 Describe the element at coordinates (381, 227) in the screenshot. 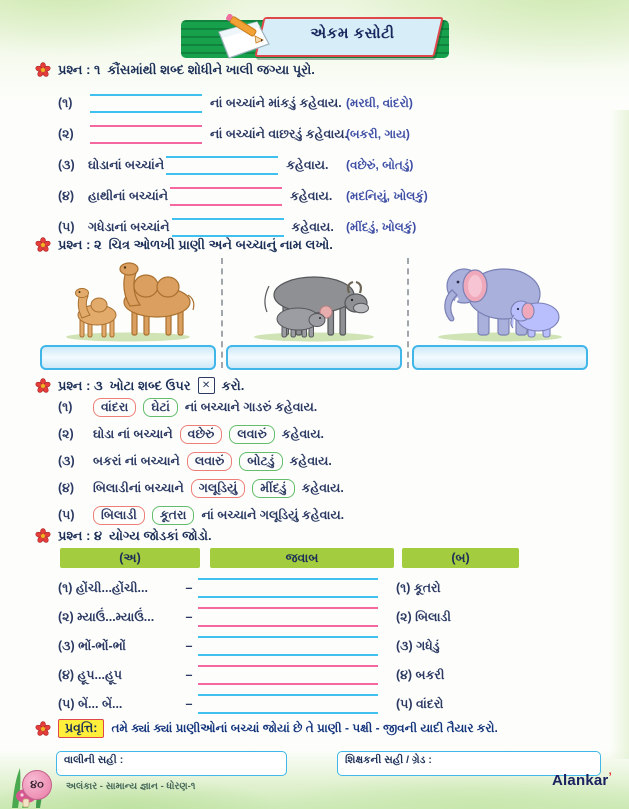

I see `q1-options: (મીંદડું, ખોલકું)` at that location.